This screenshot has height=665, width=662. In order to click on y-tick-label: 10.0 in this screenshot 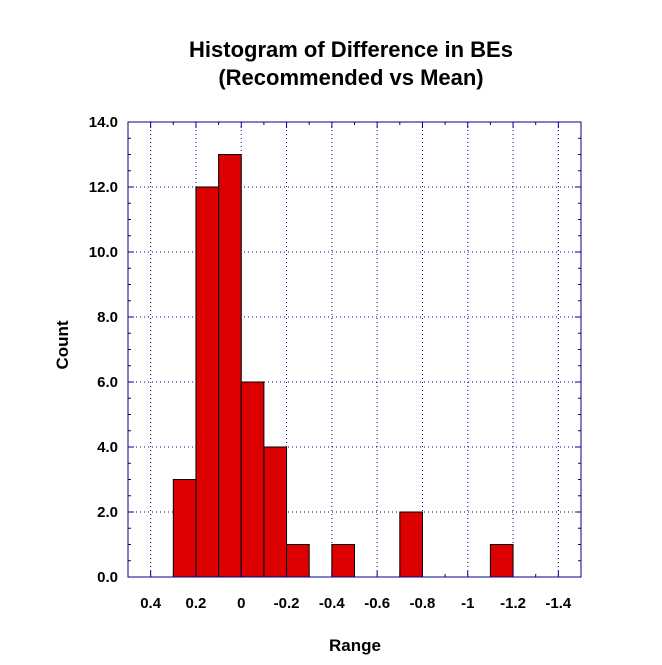, I will do `click(103, 252)`.